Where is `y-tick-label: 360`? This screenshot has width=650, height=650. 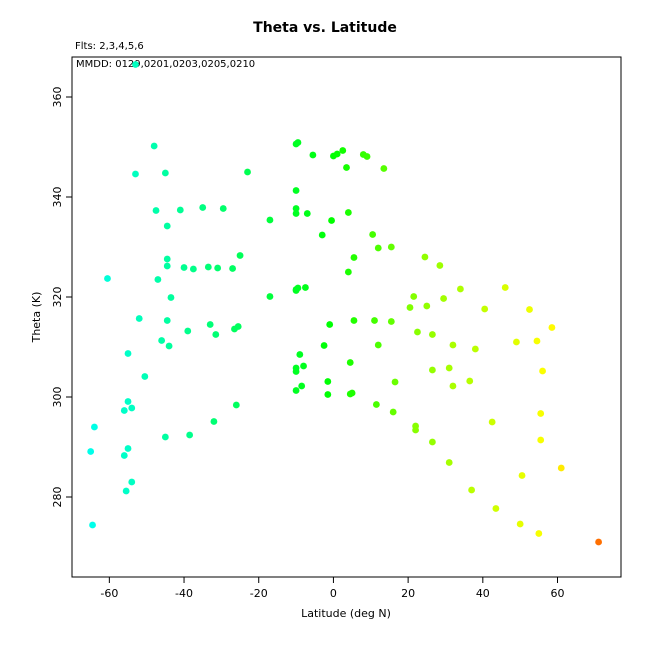 y-tick-label: 360 is located at coordinates (57, 97).